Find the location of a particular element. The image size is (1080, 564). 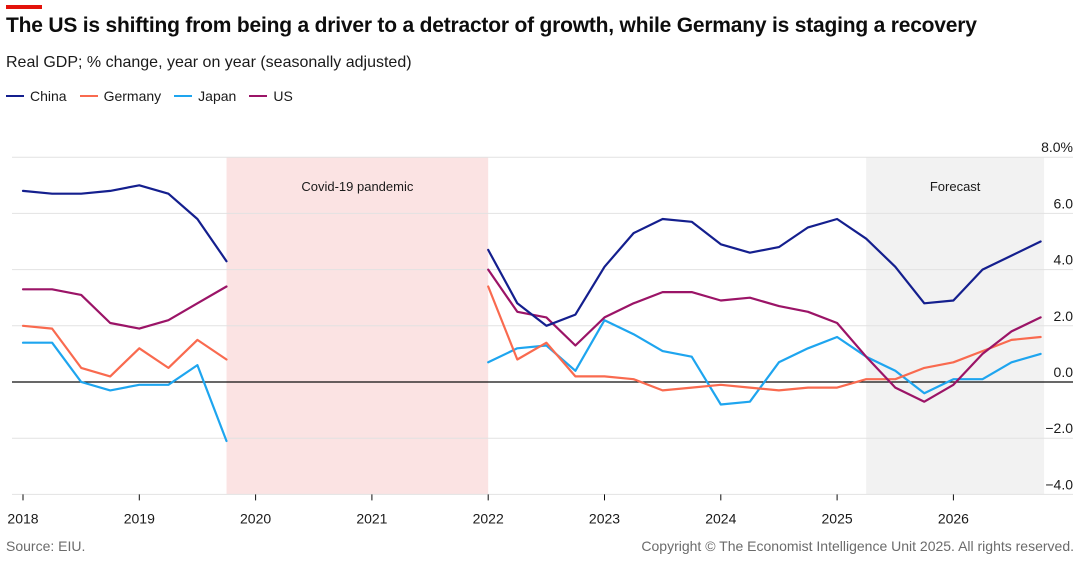

legend-item-china: China is located at coordinates (36, 96).